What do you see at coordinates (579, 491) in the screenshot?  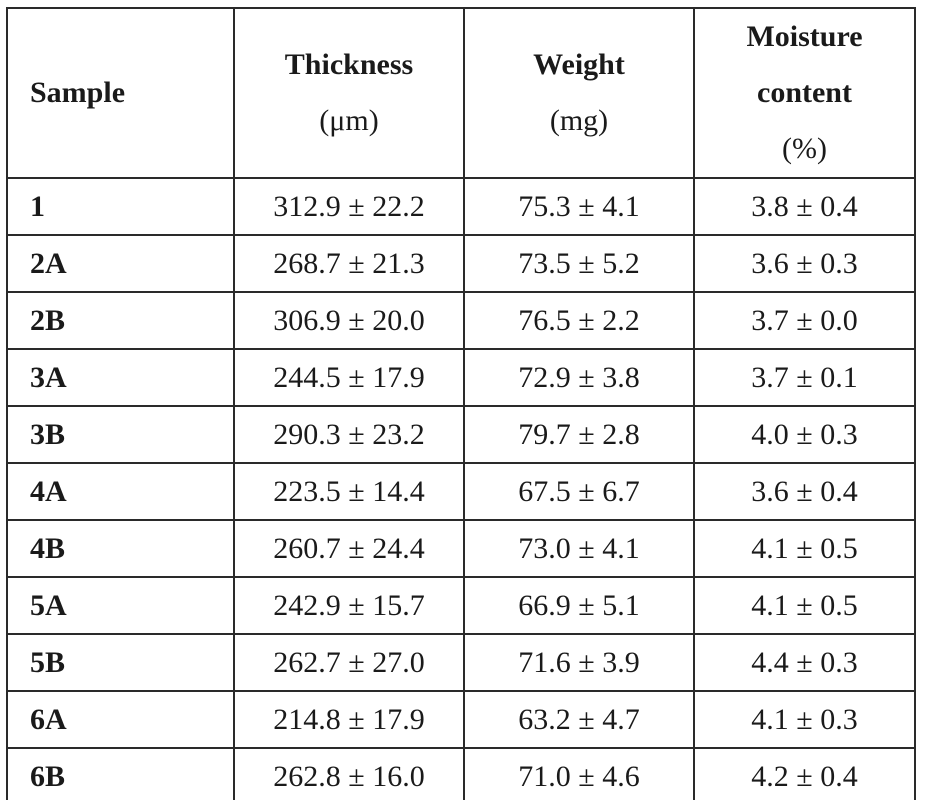 I see `cell-weight: 67.5 ± 6.7` at bounding box center [579, 491].